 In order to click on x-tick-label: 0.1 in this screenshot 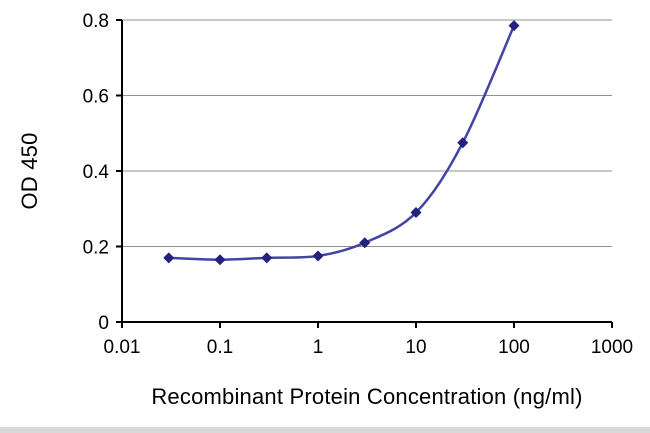, I will do `click(220, 347)`.